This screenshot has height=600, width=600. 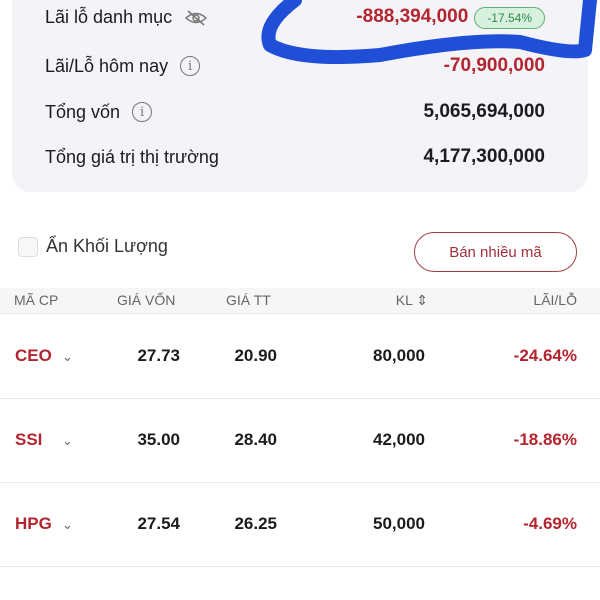 What do you see at coordinates (494, 65) in the screenshot?
I see `today-pl-value: -70,900,000` at bounding box center [494, 65].